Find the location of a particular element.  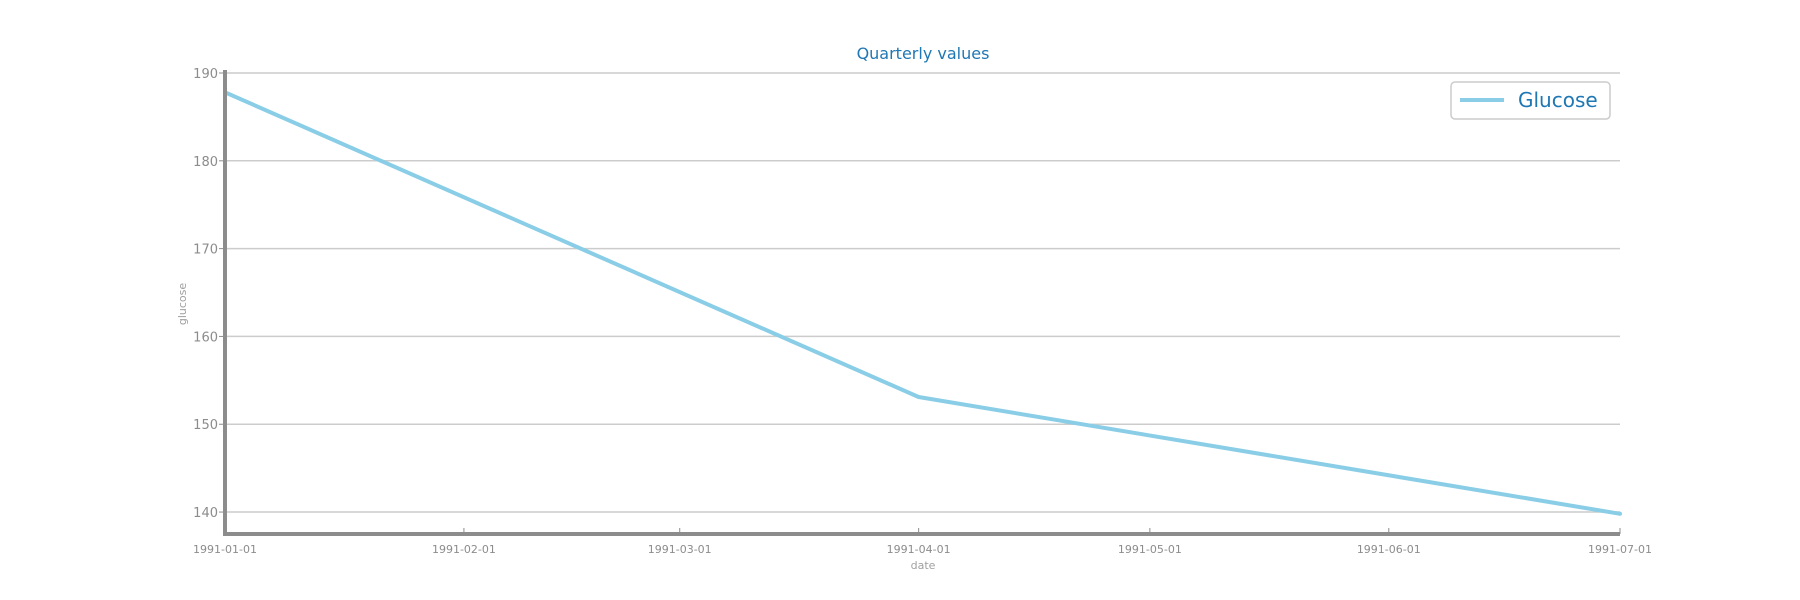

x-tick-label: 1991-02-01 is located at coordinates (464, 549).